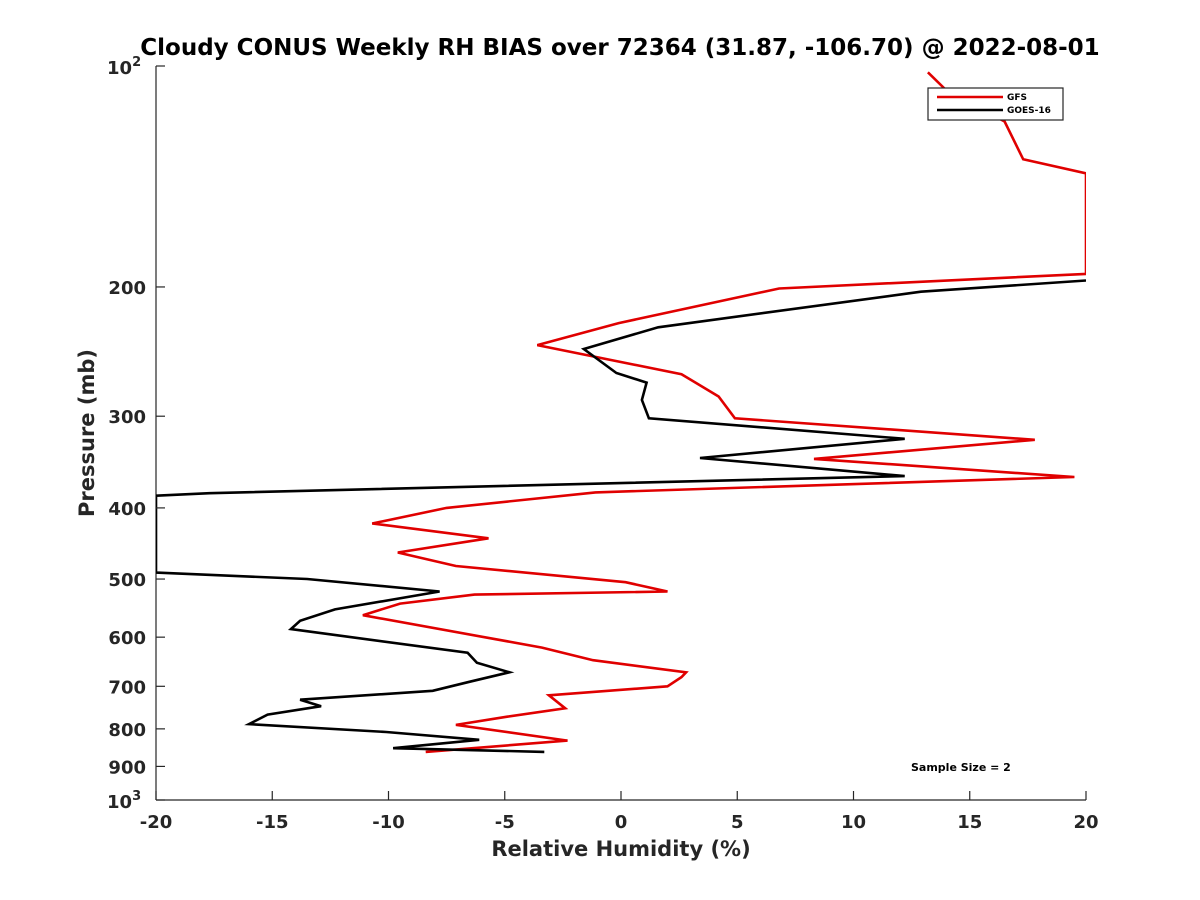 The width and height of the screenshot is (1200, 900). What do you see at coordinates (136, 62) in the screenshot?
I see `y-end-label-top-exp: 2` at bounding box center [136, 62].